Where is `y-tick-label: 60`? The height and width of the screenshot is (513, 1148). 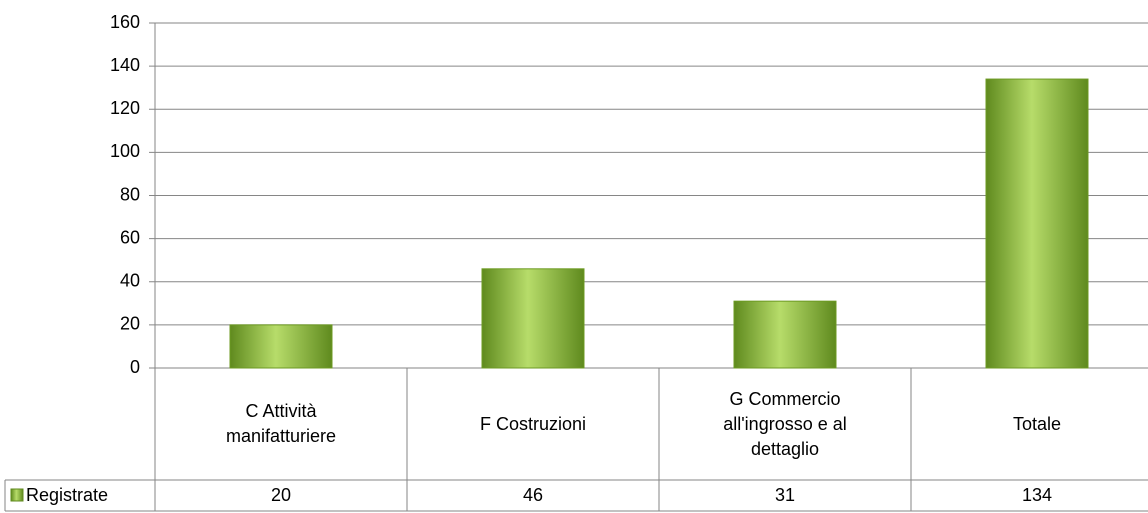 y-tick-label: 60 is located at coordinates (130, 237).